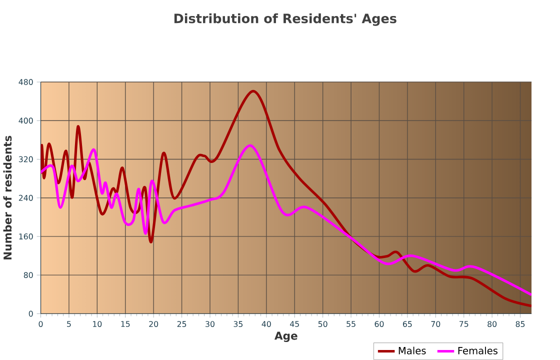 This screenshot has width=560, height=360. Describe the element at coordinates (7, 198) in the screenshot. I see `y-axis-title: Number of residents` at that location.